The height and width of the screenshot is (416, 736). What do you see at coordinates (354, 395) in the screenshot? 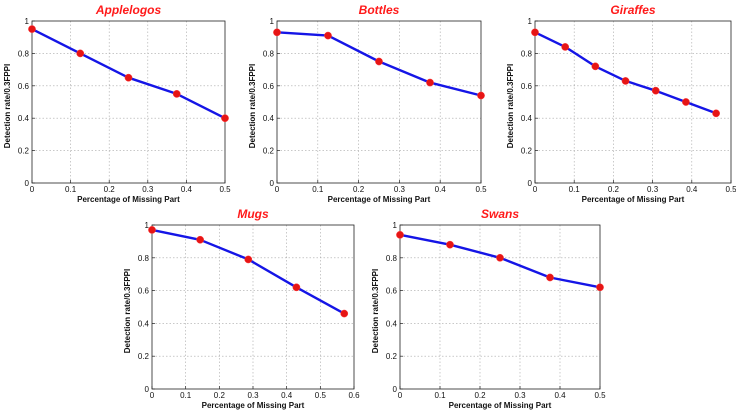
I see `x-tick-label: 0.6` at bounding box center [354, 395].